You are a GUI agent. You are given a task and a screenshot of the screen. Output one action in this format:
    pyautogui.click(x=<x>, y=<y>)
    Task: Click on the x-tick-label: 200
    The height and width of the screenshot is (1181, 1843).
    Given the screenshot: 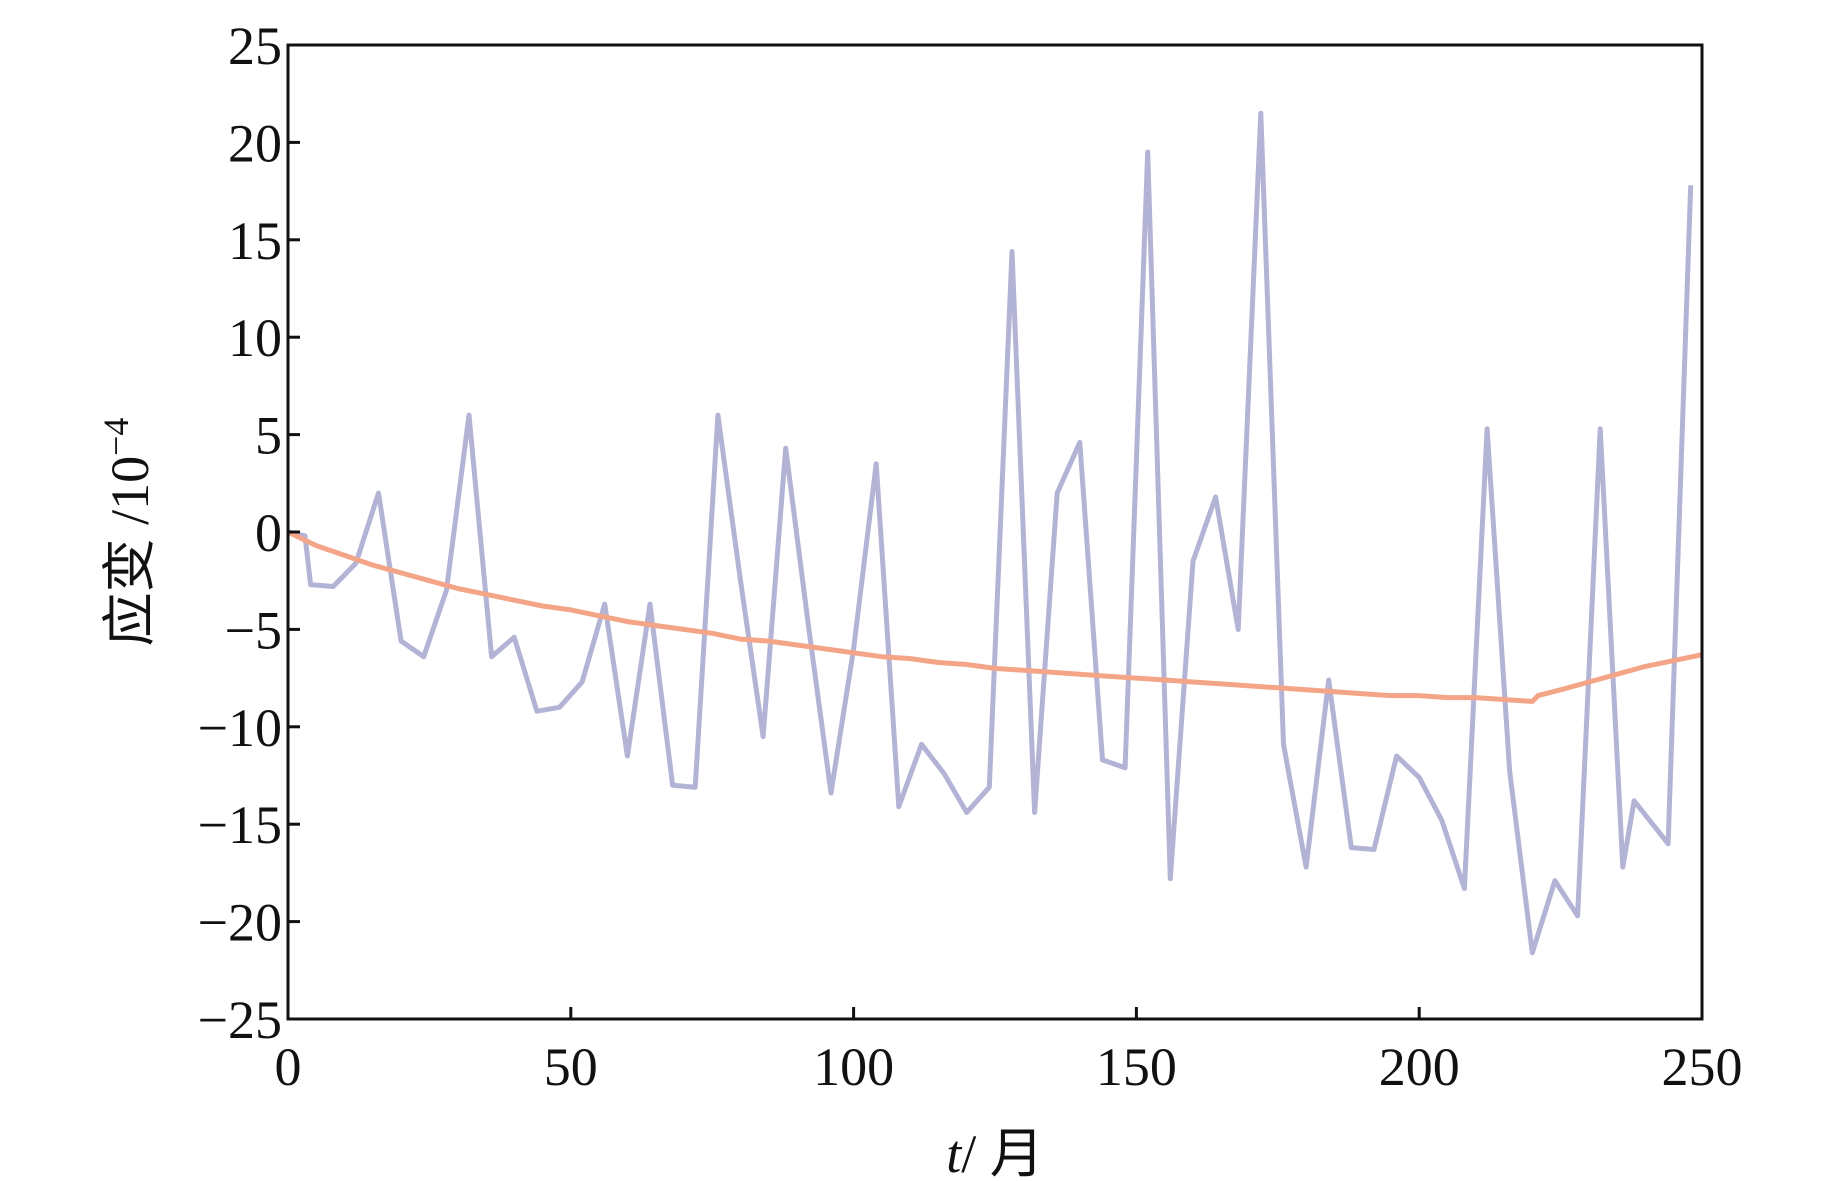 What is the action you would take?
    pyautogui.click(x=1419, y=1067)
    